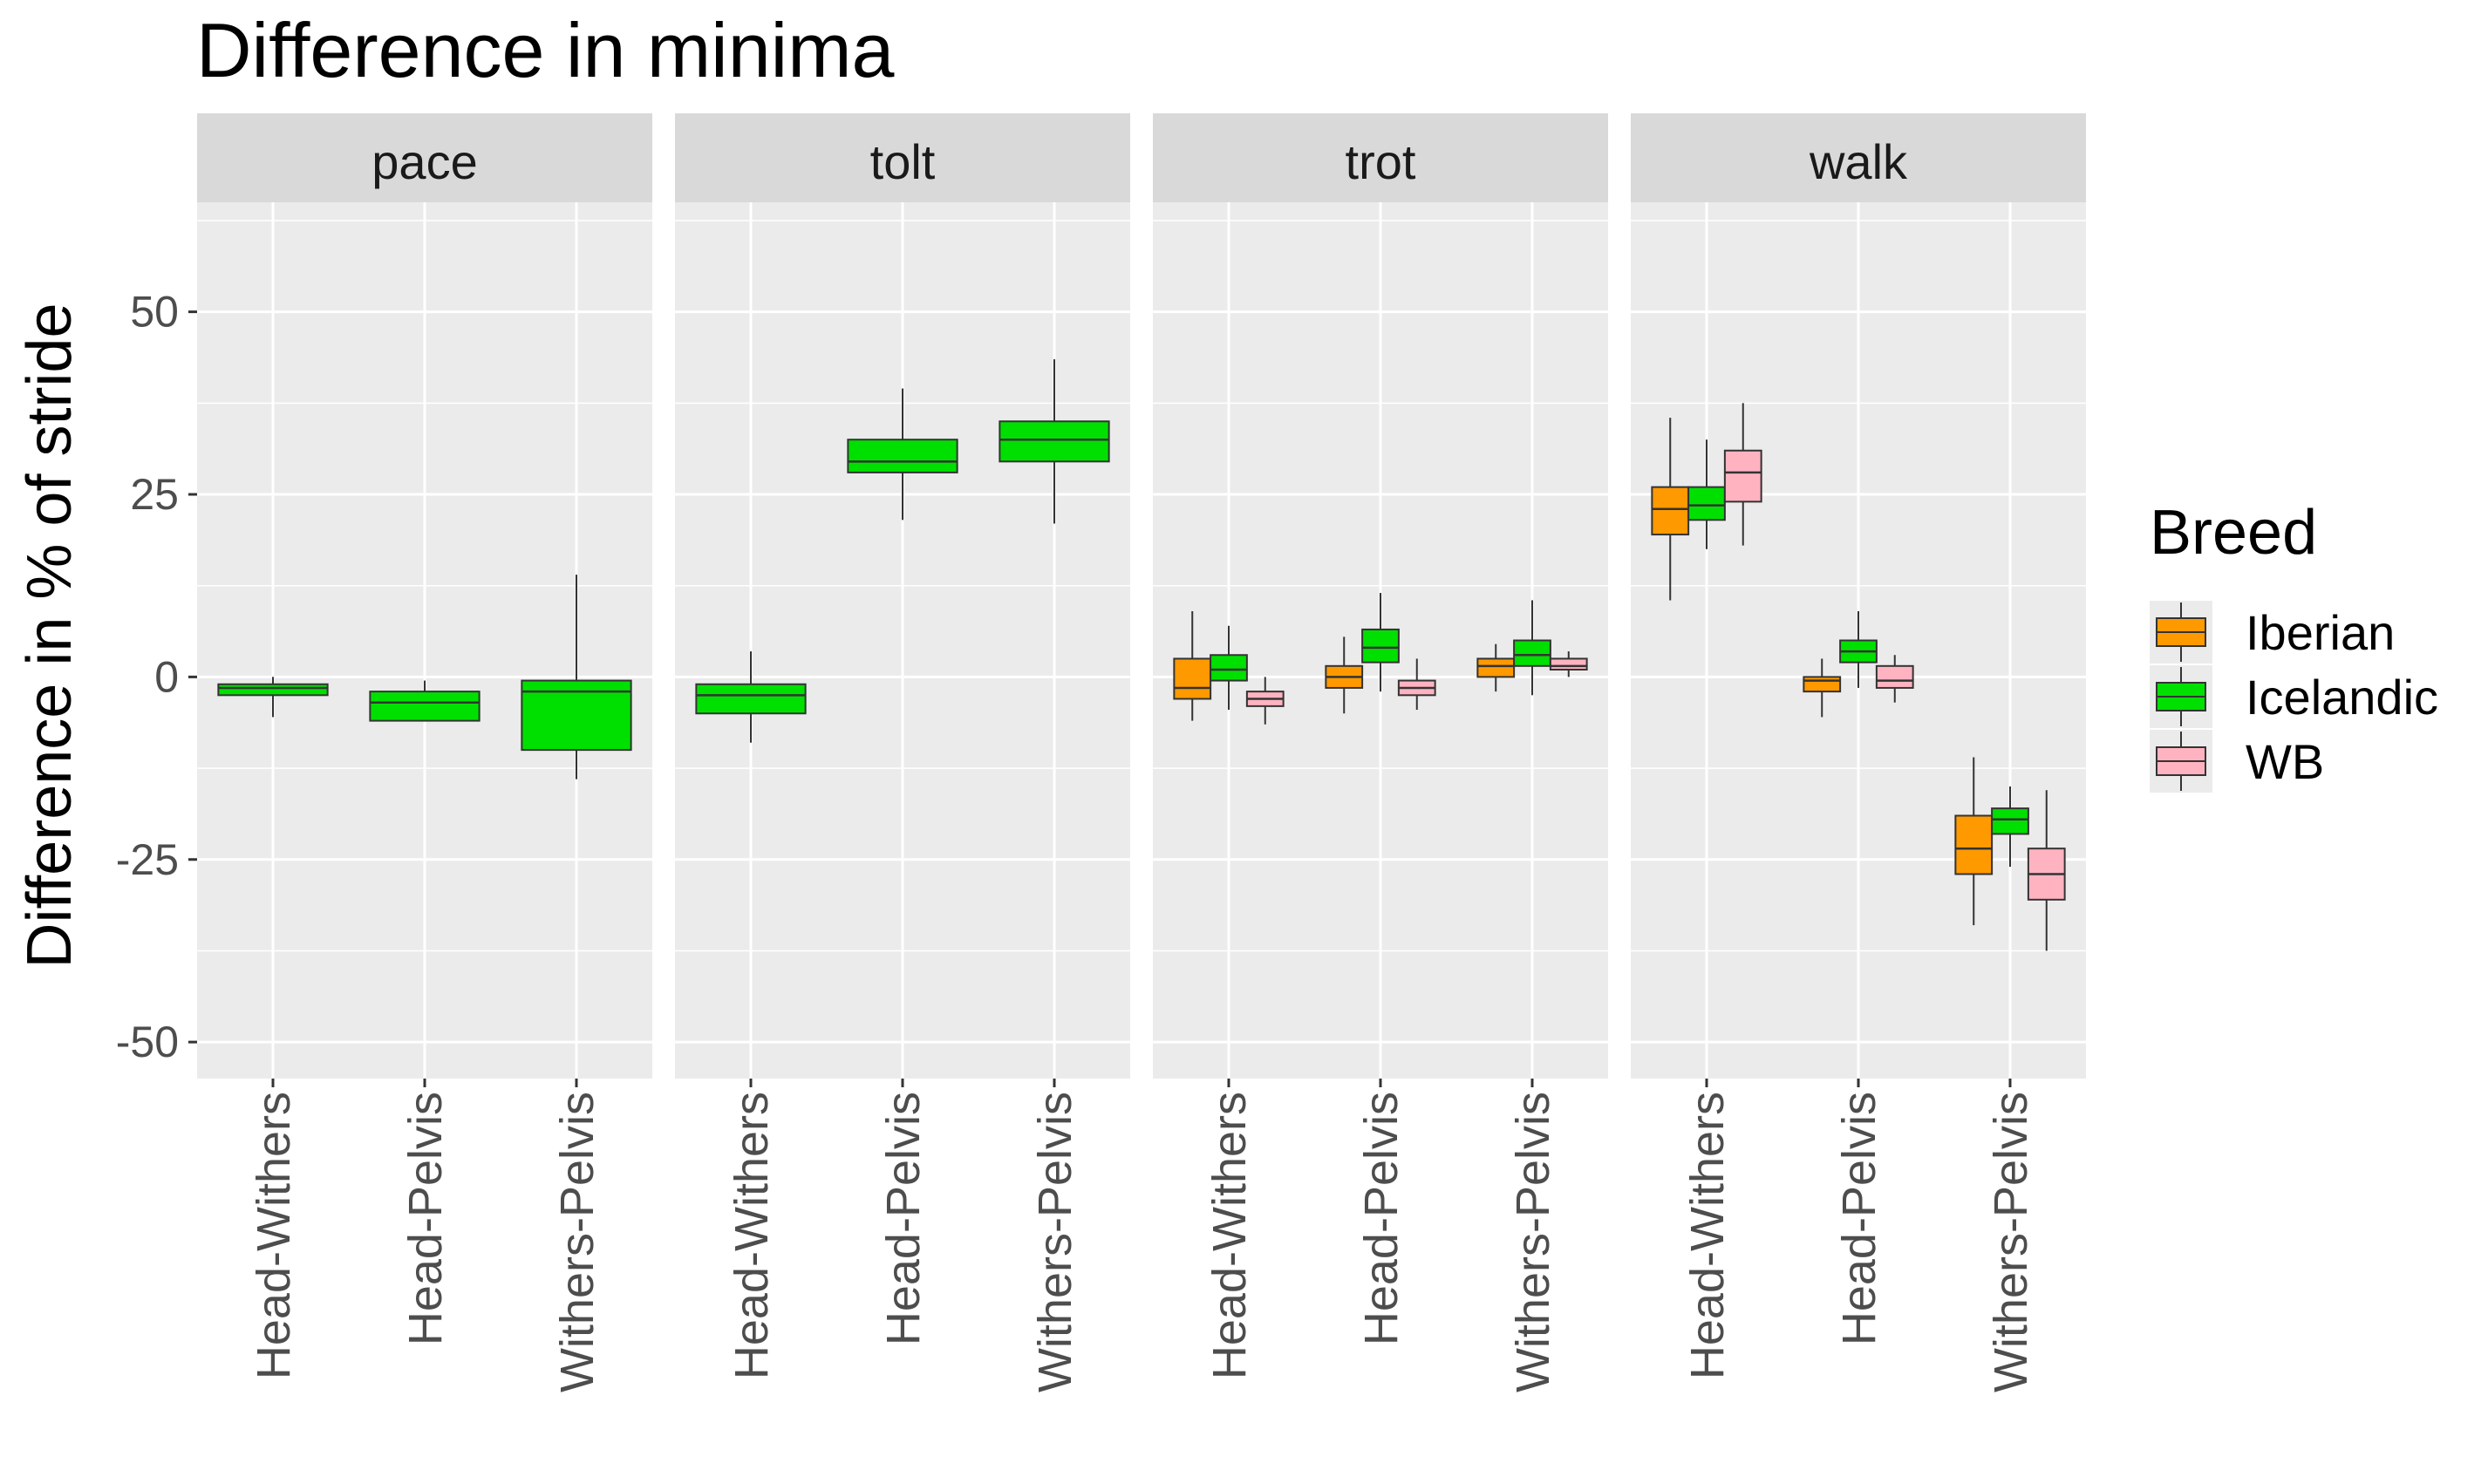  I want to click on box-walk-Head-Pelvis-Icelandic, so click(1858, 649).